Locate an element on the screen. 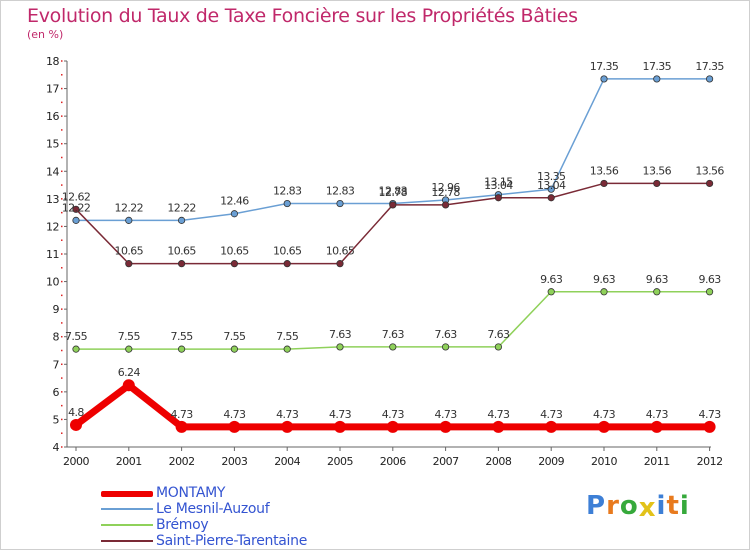  proxiti-logo: Proxiti is located at coordinates (638, 507).